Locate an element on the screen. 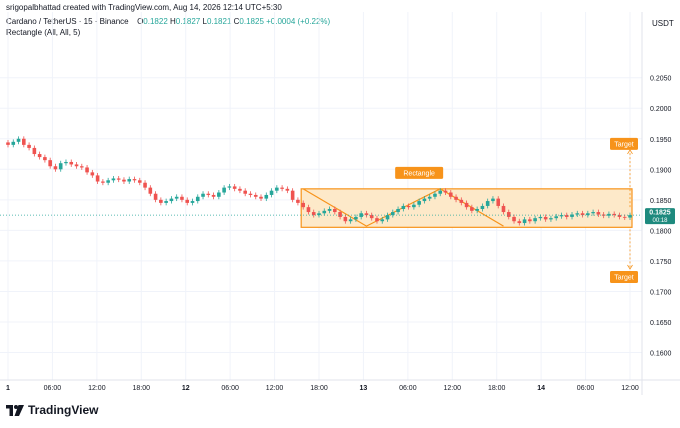 The image size is (680, 428). indicator-legend: Rectangle (All, All, 5) is located at coordinates (43, 32).